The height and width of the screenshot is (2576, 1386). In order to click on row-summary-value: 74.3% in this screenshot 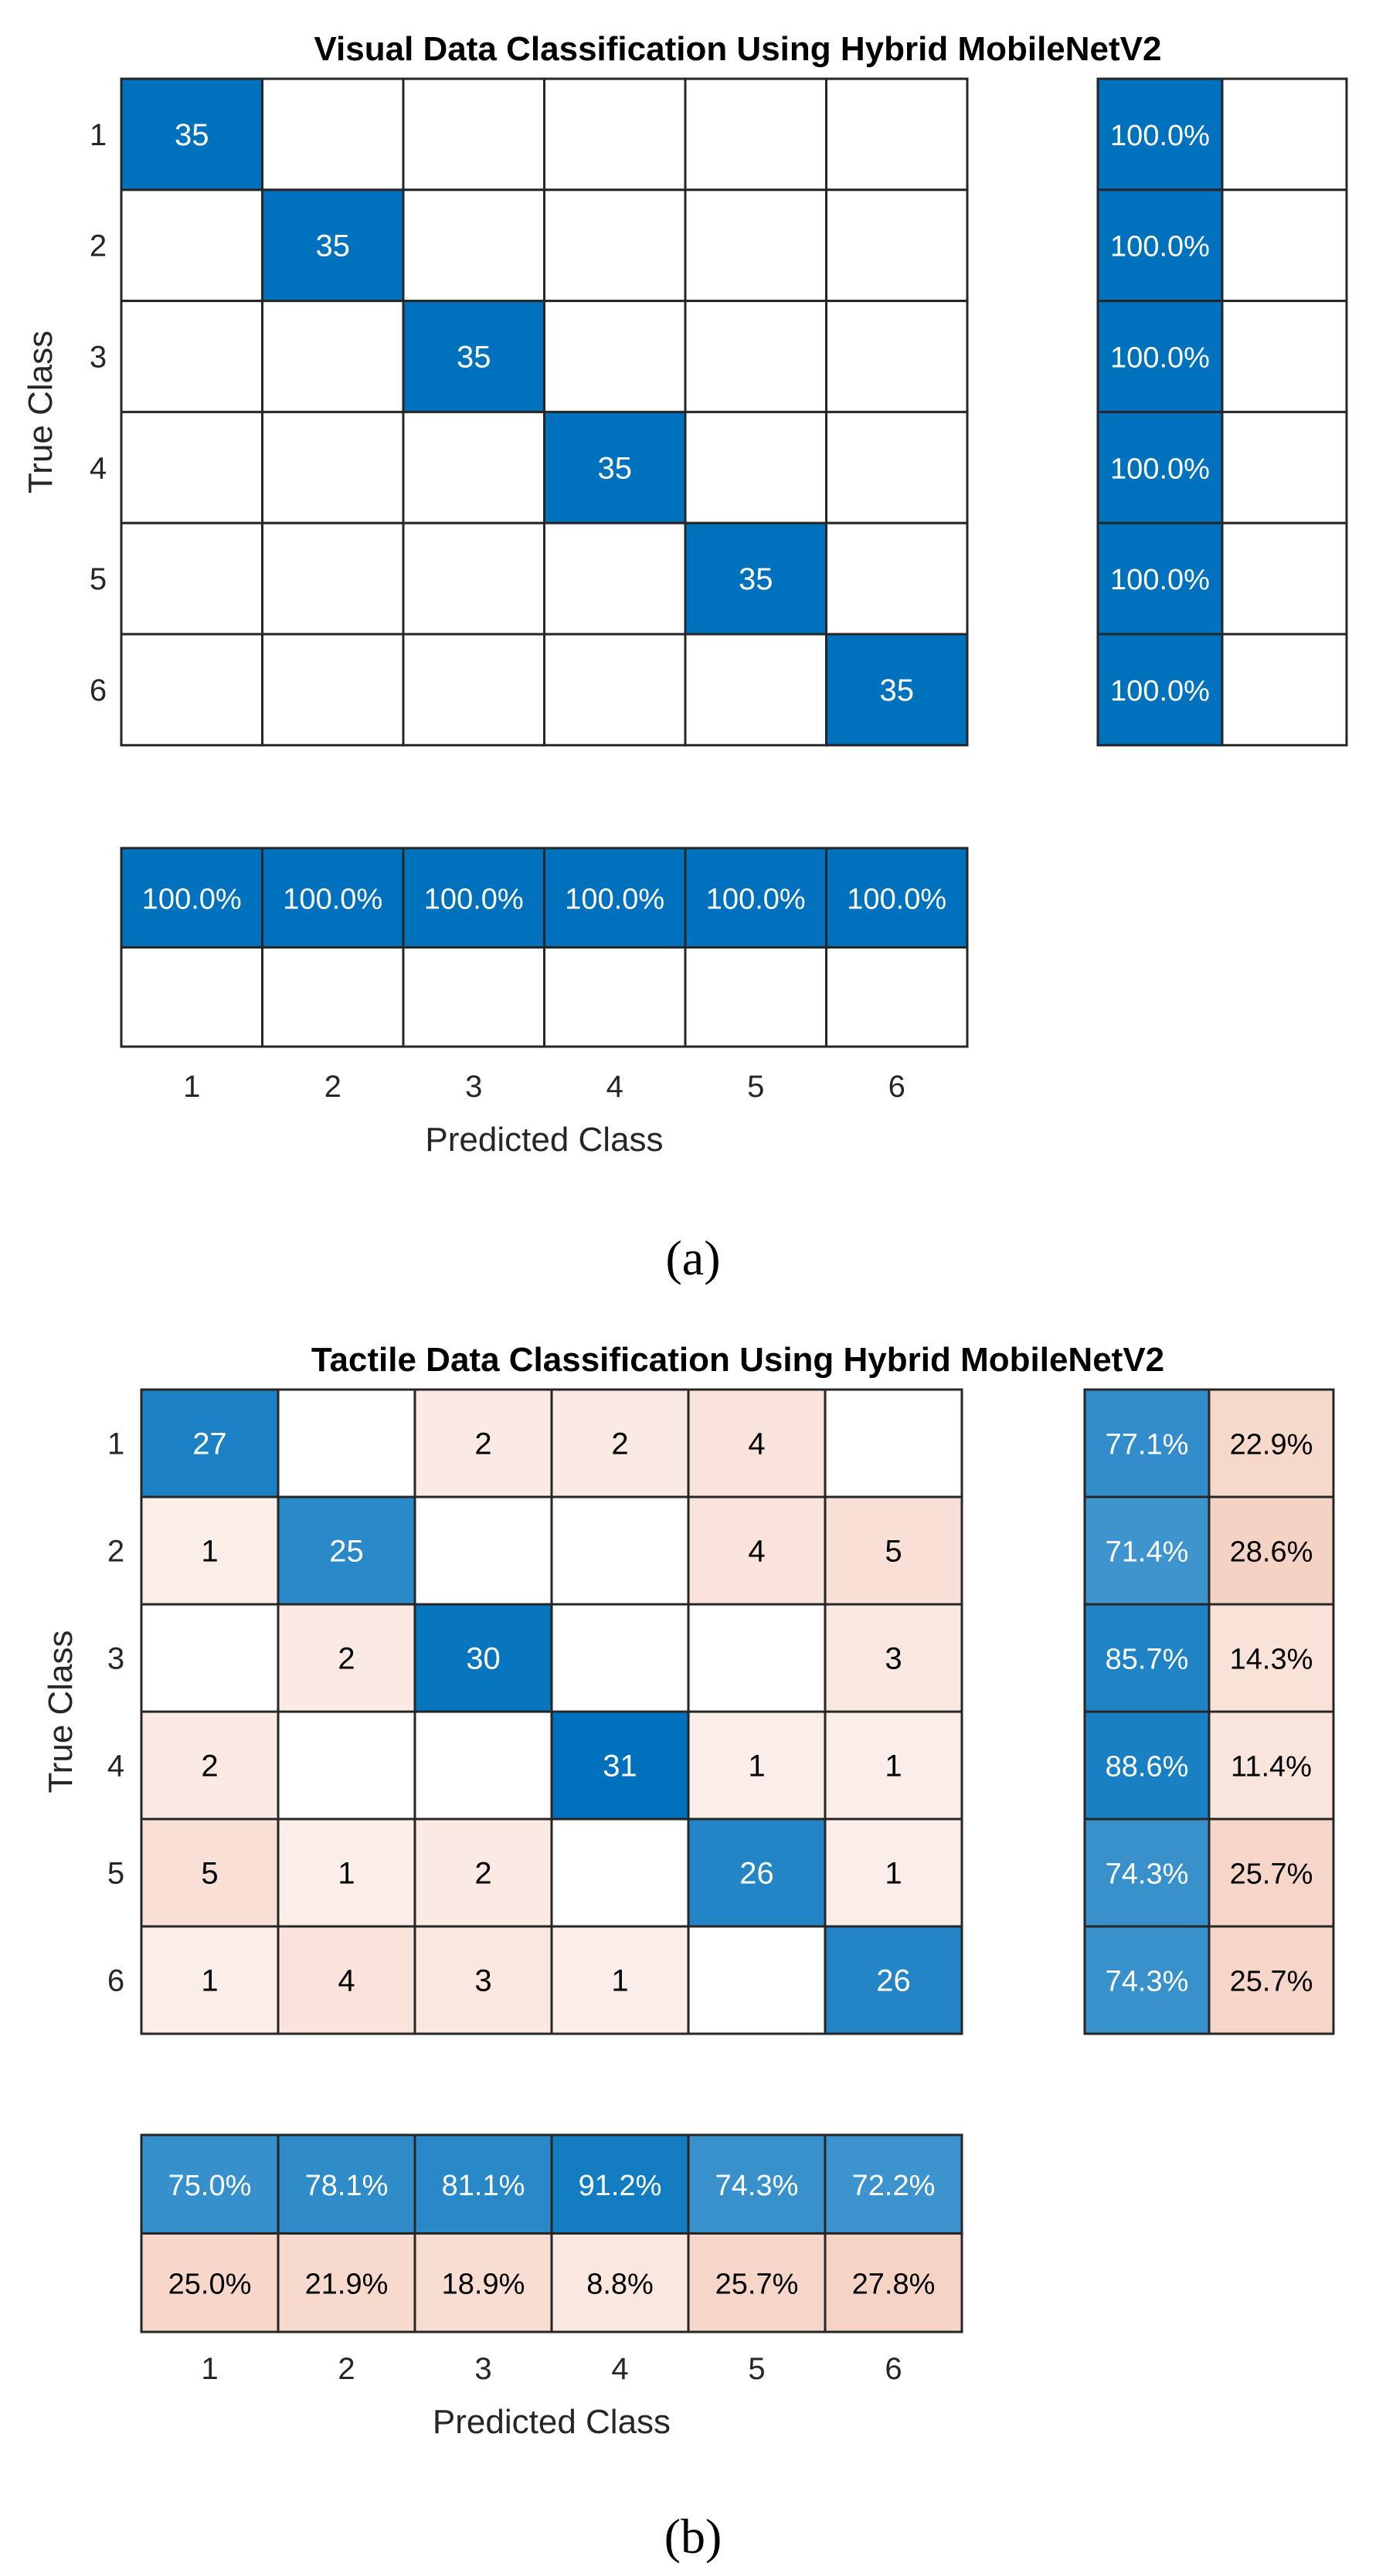, I will do `click(1147, 1982)`.